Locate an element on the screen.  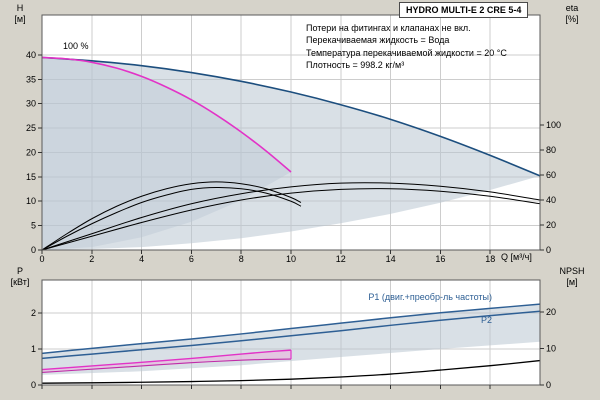
series-npsh-curve is located at coordinates (291, 371).